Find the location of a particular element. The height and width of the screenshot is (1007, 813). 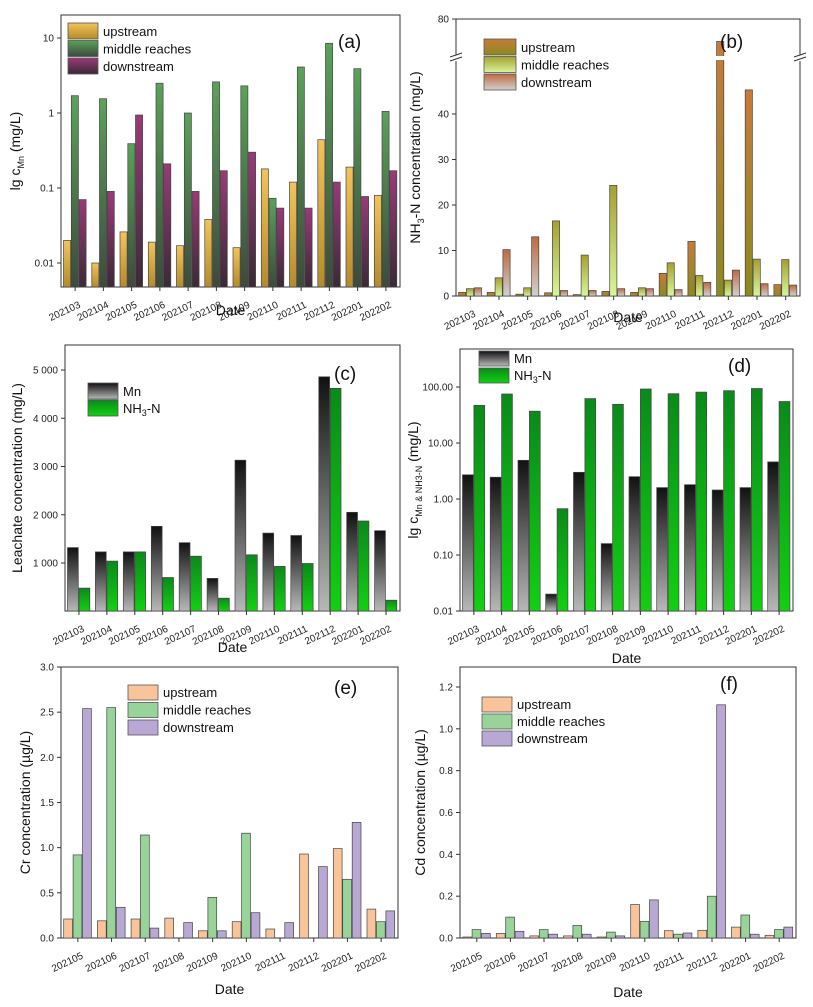

y-axis-title: lg cMn & NH3-N (mg/L) is located at coordinates (414, 479).